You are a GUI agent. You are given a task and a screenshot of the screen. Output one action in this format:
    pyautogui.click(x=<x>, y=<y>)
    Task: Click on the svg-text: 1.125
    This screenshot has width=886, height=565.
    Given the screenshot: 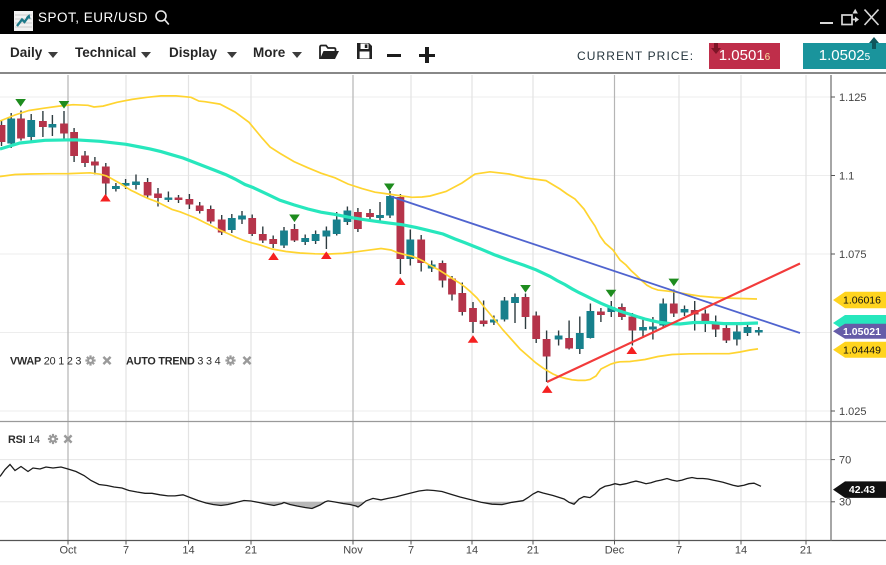 What is the action you would take?
    pyautogui.click(x=853, y=98)
    